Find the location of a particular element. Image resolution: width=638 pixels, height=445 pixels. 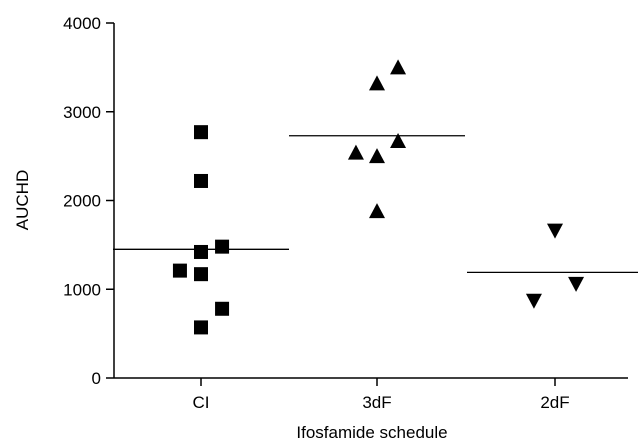

y-ticks: 0 1000 2000 3000 4000 is located at coordinates (88, 201).